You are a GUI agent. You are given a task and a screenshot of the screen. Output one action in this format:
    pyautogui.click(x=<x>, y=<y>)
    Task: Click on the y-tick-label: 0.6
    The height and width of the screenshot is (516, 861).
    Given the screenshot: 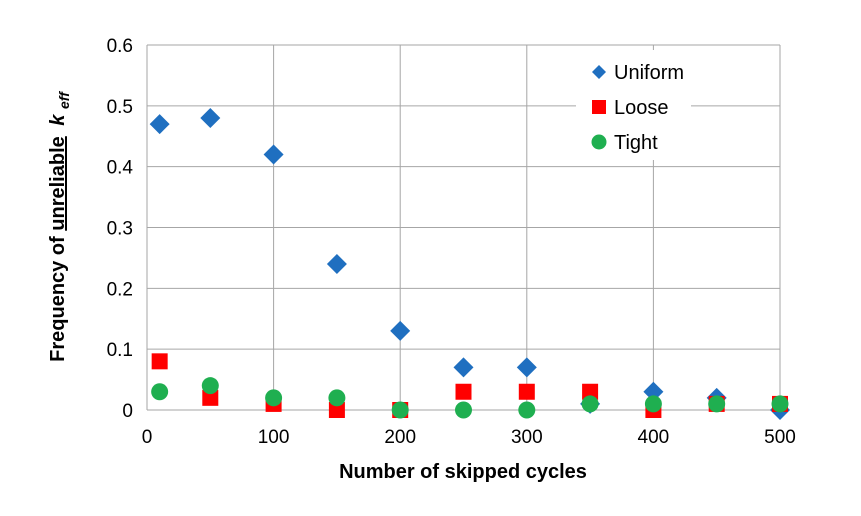 What is the action you would take?
    pyautogui.click(x=120, y=46)
    